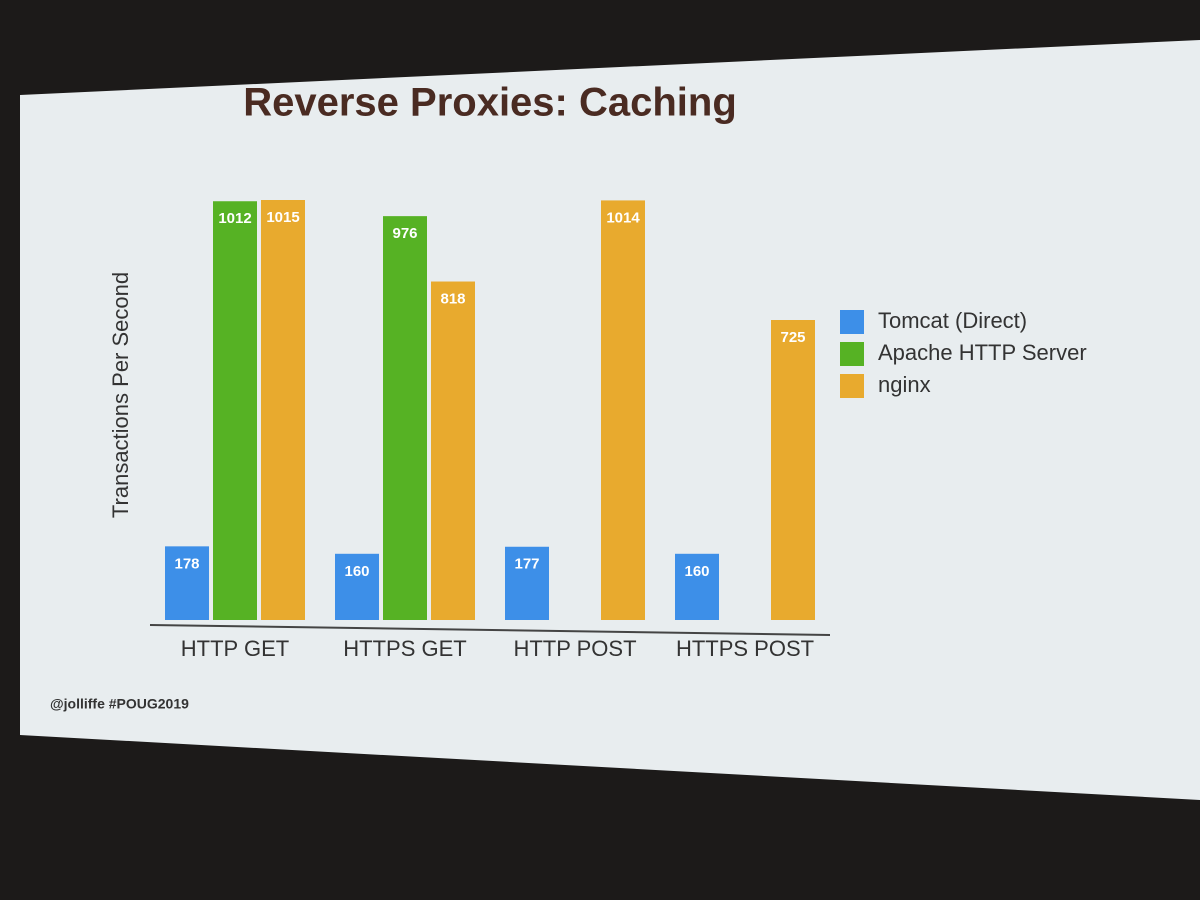  I want to click on y-axis-label: Transactions Per Second, so click(120, 395).